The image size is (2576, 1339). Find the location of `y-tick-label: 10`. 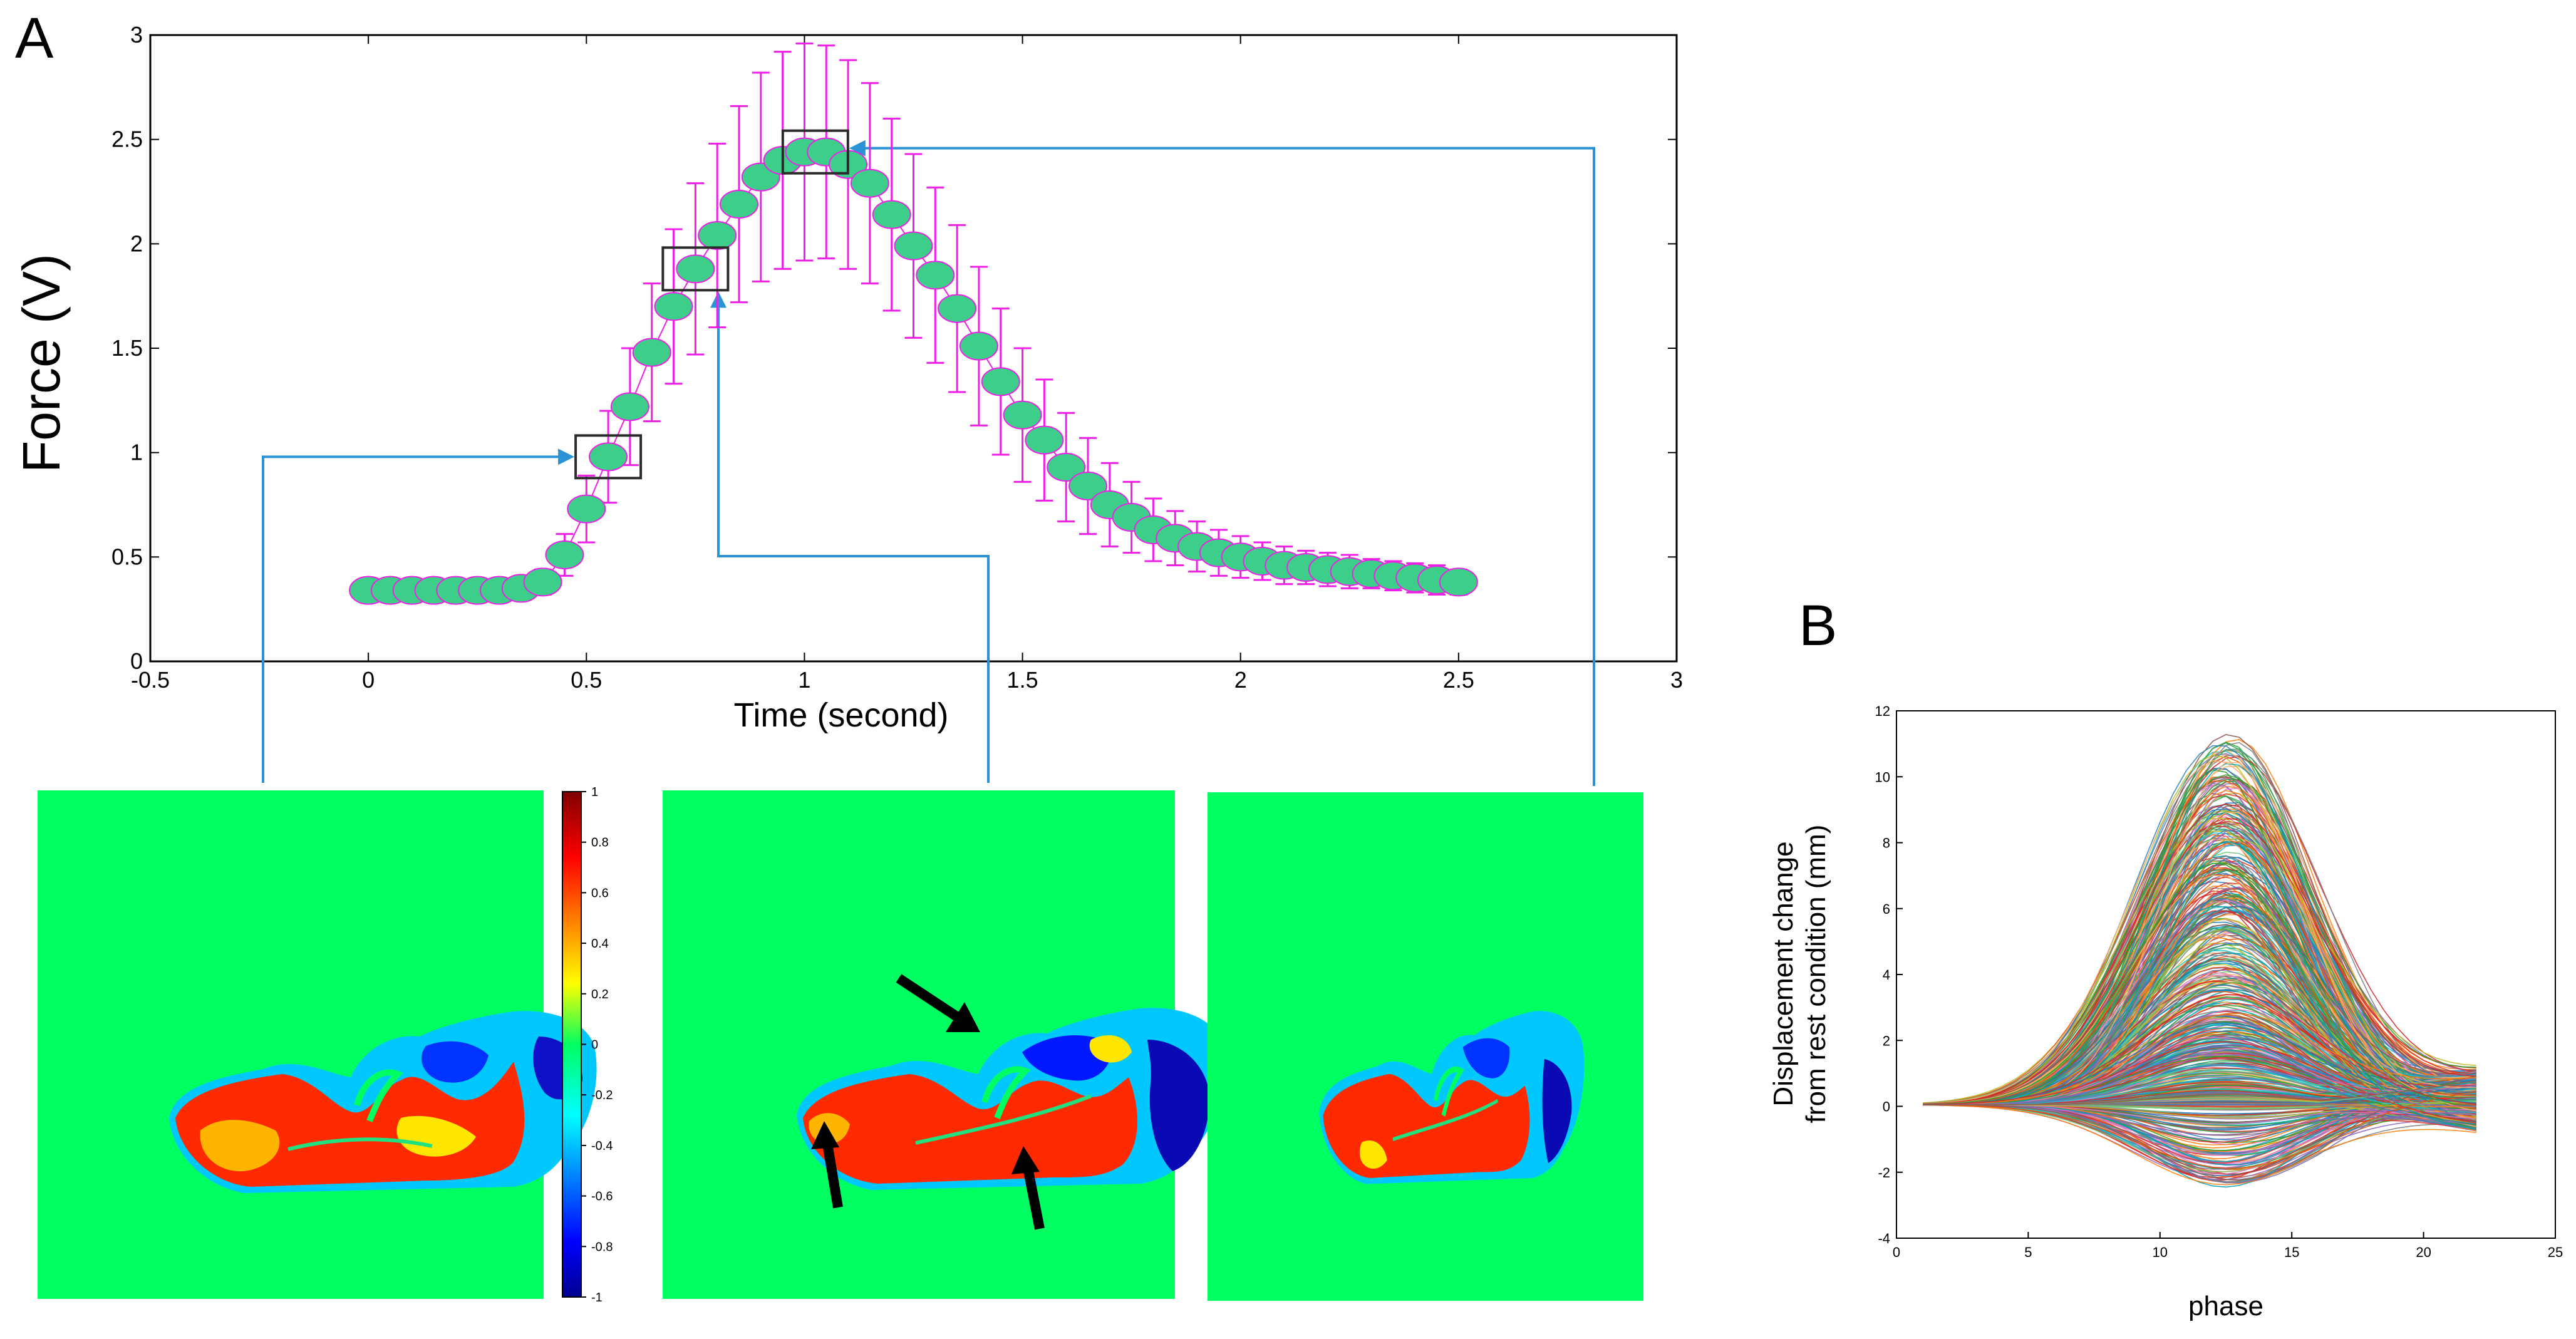

y-tick-label: 10 is located at coordinates (1882, 777).